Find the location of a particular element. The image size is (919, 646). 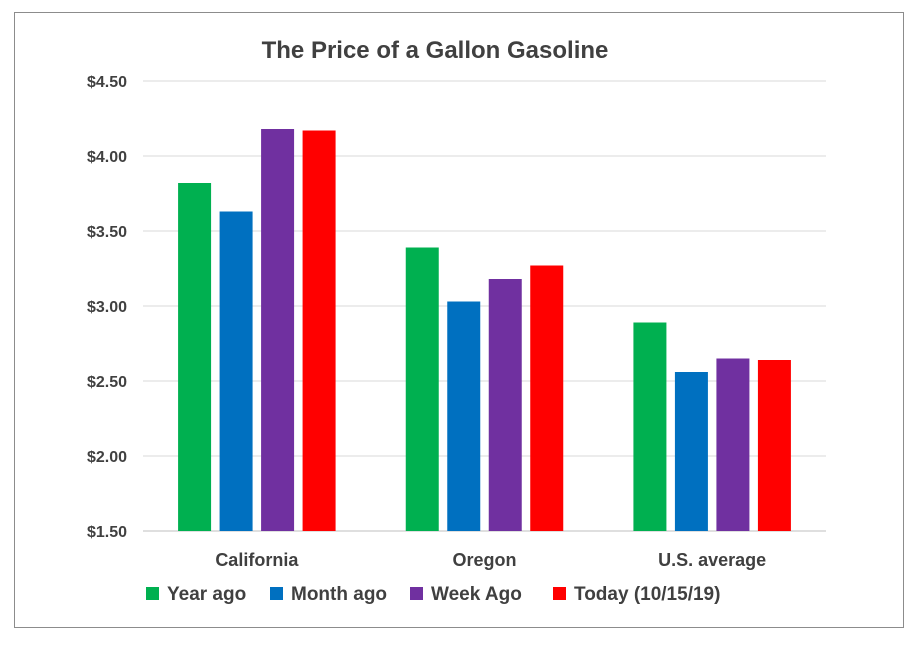

chart-title: The Price of a Gallon Gasoline is located at coordinates (435, 50).